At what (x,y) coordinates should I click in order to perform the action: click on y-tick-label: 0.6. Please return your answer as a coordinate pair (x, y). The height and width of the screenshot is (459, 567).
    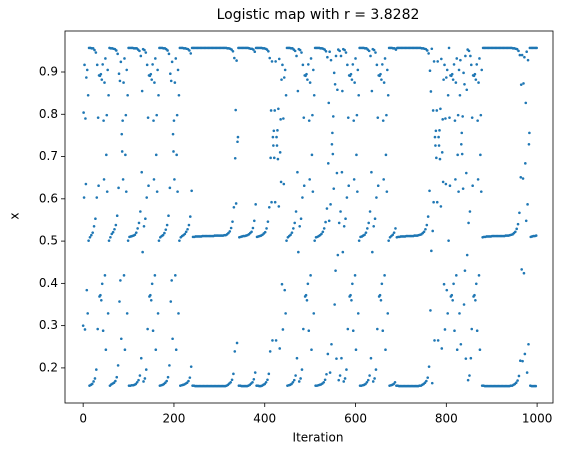
    Looking at the image, I should click on (48, 198).